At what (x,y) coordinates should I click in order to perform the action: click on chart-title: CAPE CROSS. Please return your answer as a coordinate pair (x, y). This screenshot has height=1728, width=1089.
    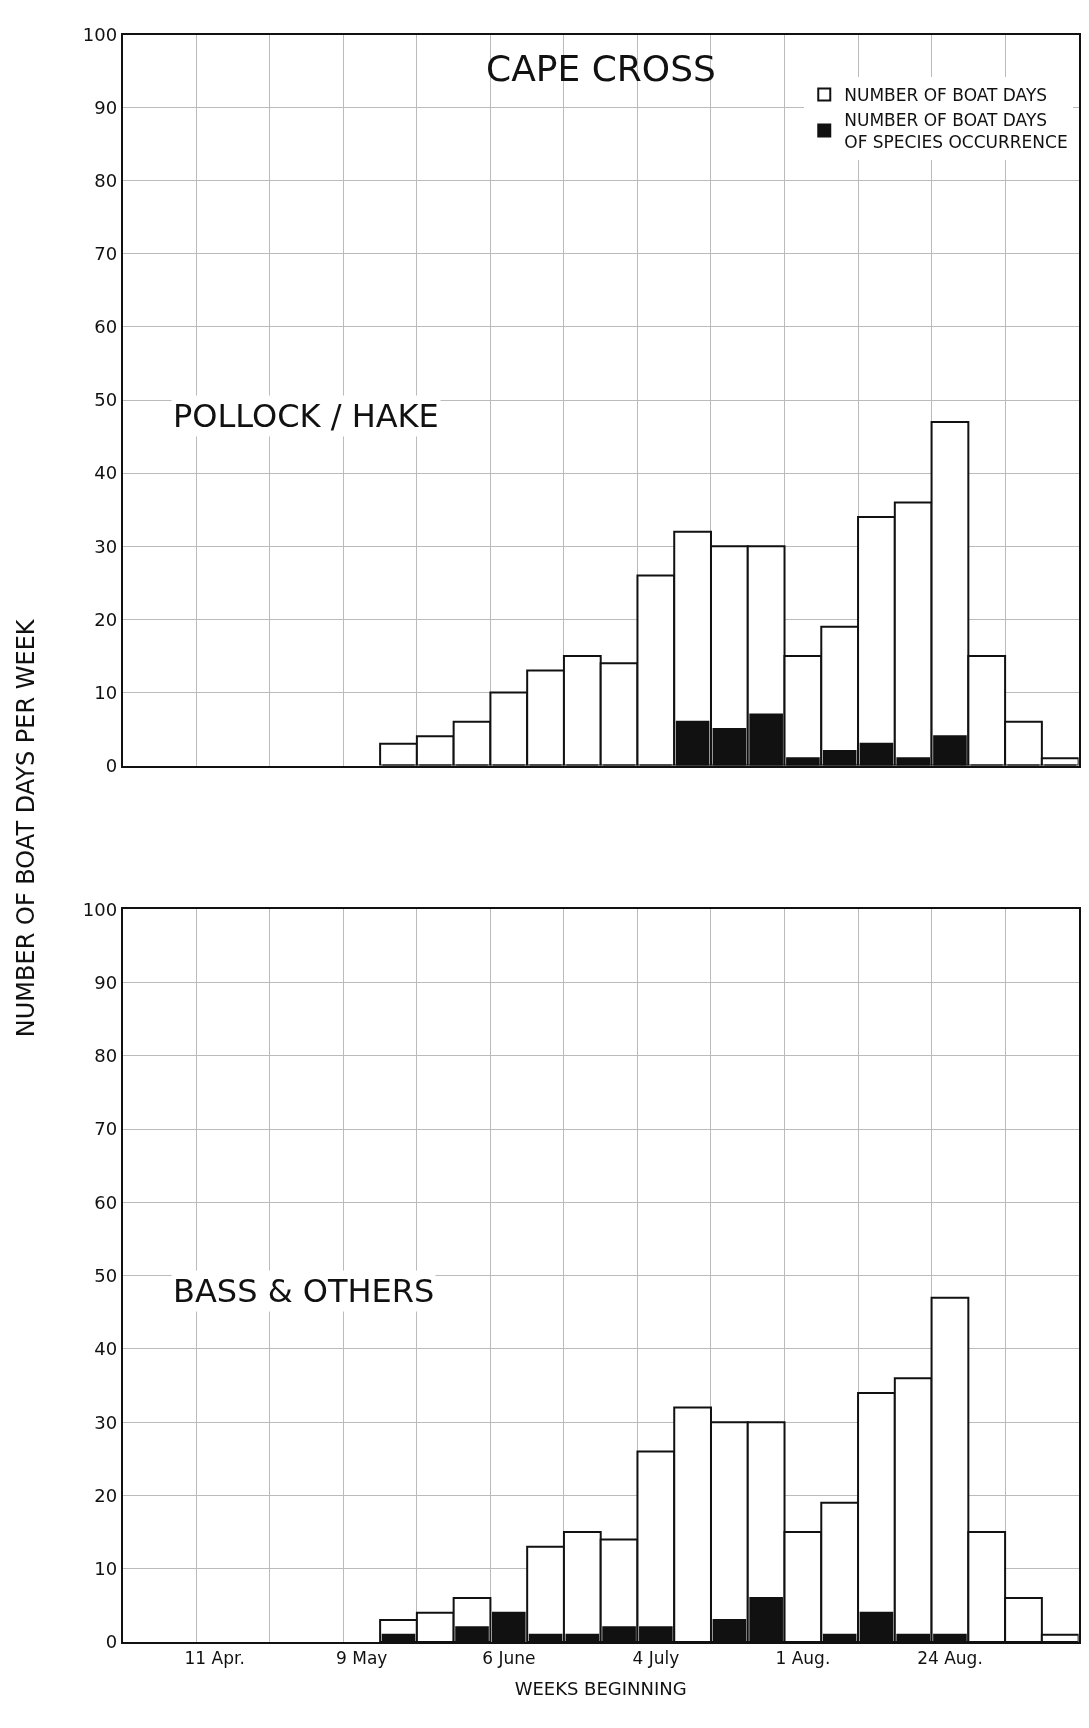
    Looking at the image, I should click on (601, 68).